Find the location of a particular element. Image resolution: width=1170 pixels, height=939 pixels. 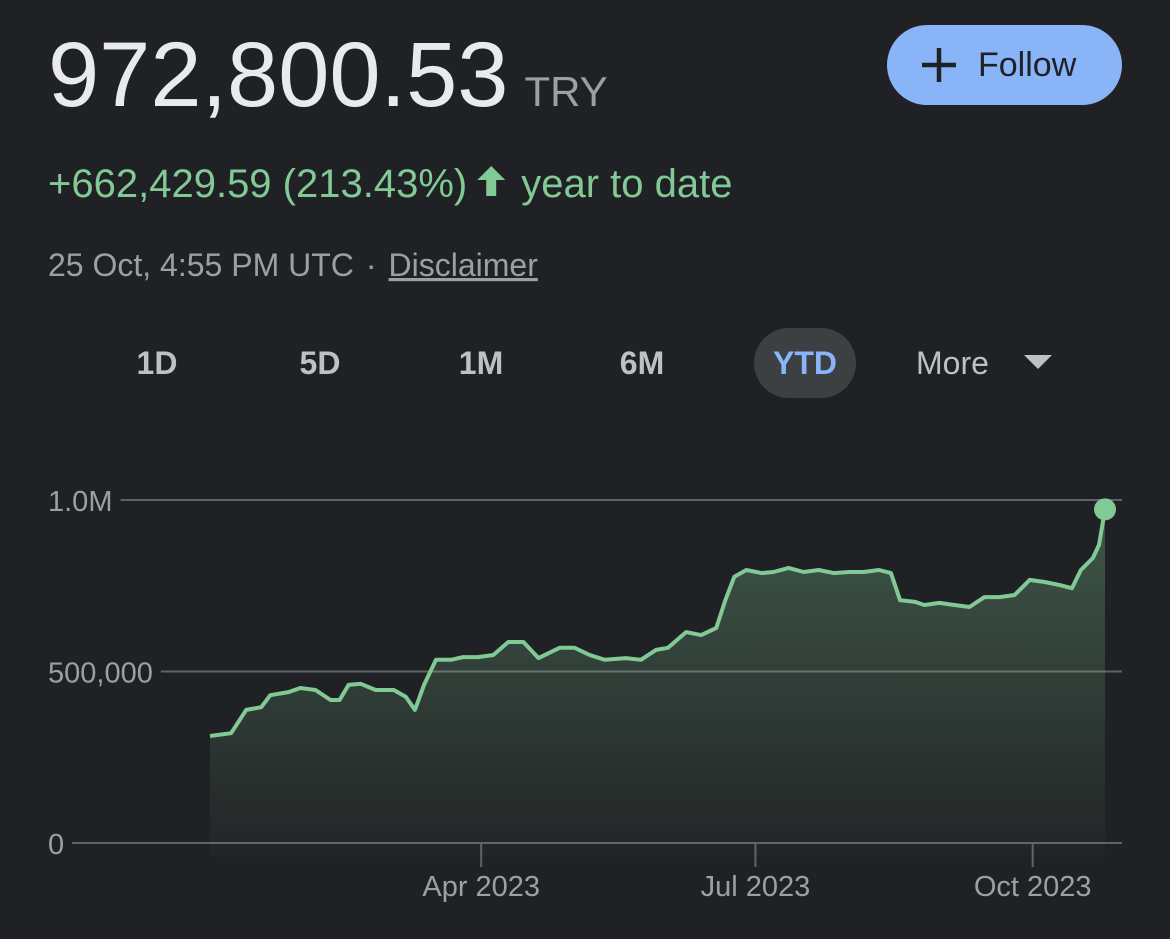

follow-label: Follow is located at coordinates (1027, 65).